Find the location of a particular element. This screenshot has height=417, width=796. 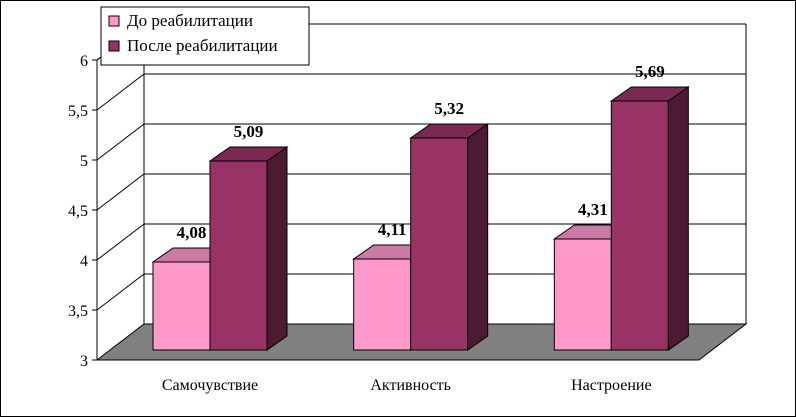

y-axis: 3 3,5 4 4,5 5 5,5 6 is located at coordinates (83, 211).